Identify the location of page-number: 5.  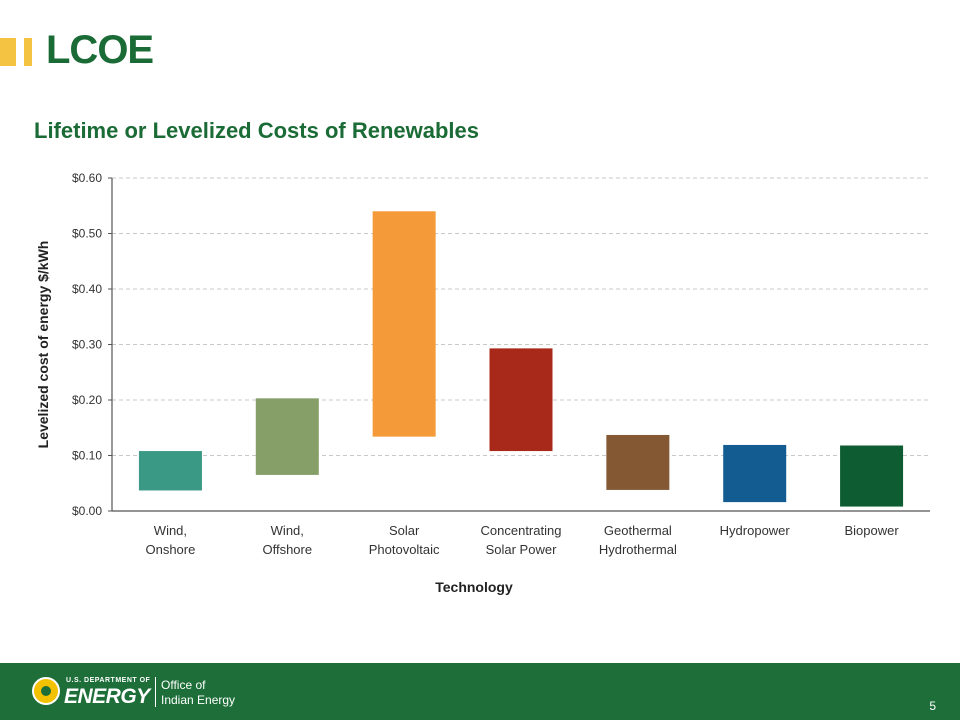
(932, 706).